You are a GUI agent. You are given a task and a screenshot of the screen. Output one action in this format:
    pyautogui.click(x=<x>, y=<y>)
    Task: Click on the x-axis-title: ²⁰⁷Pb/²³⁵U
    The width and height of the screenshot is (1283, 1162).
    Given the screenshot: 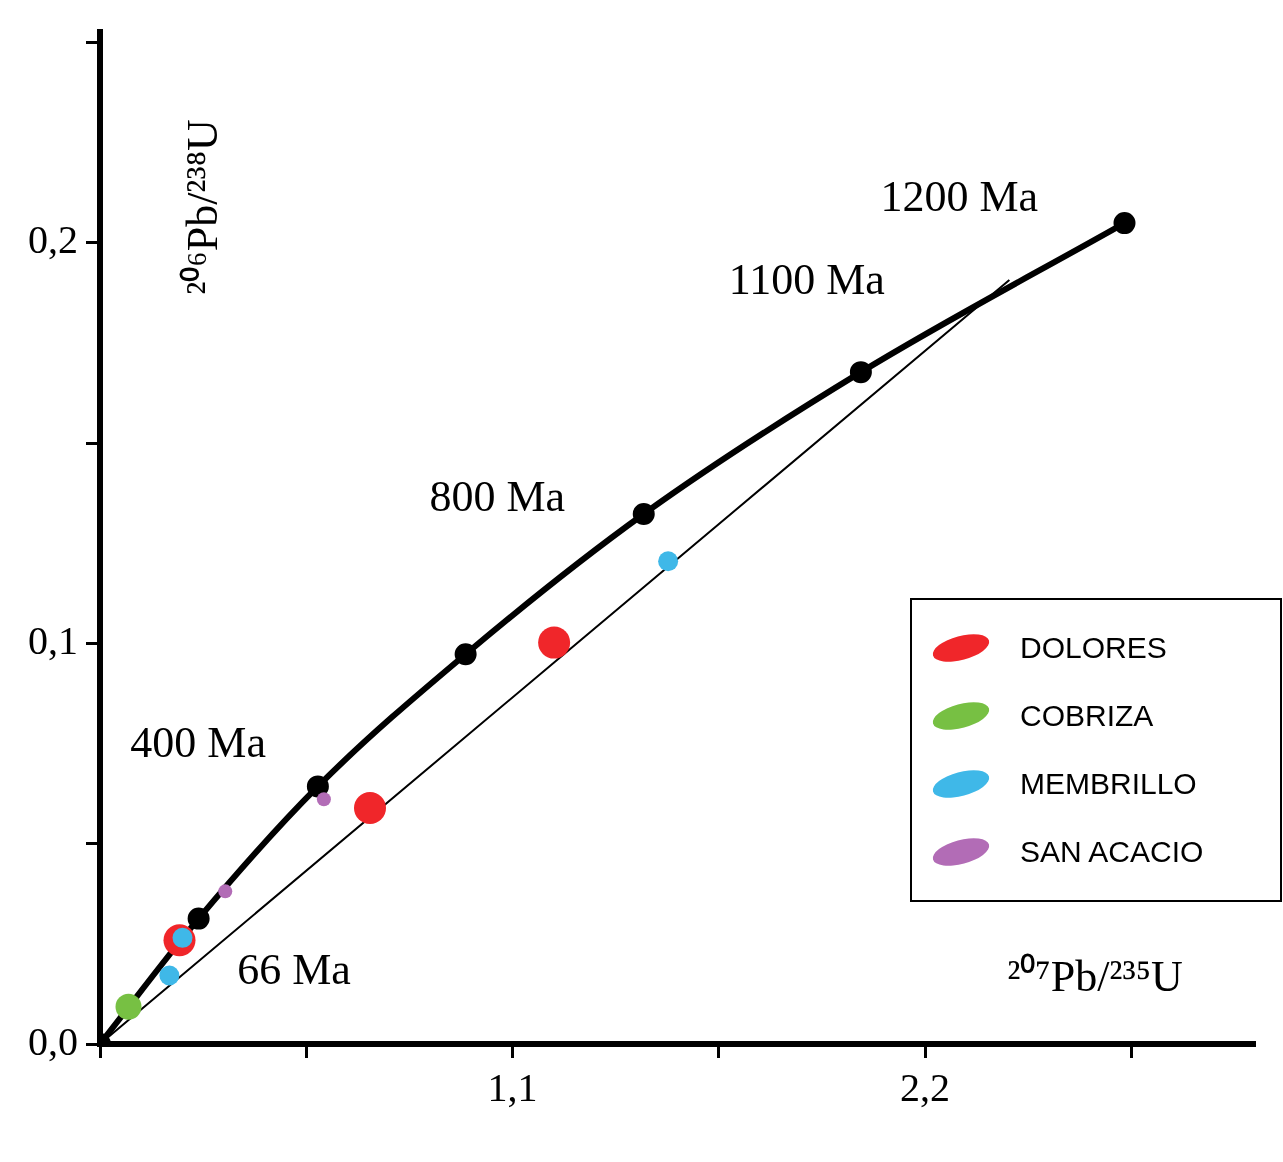 What is the action you would take?
    pyautogui.click(x=1095, y=976)
    